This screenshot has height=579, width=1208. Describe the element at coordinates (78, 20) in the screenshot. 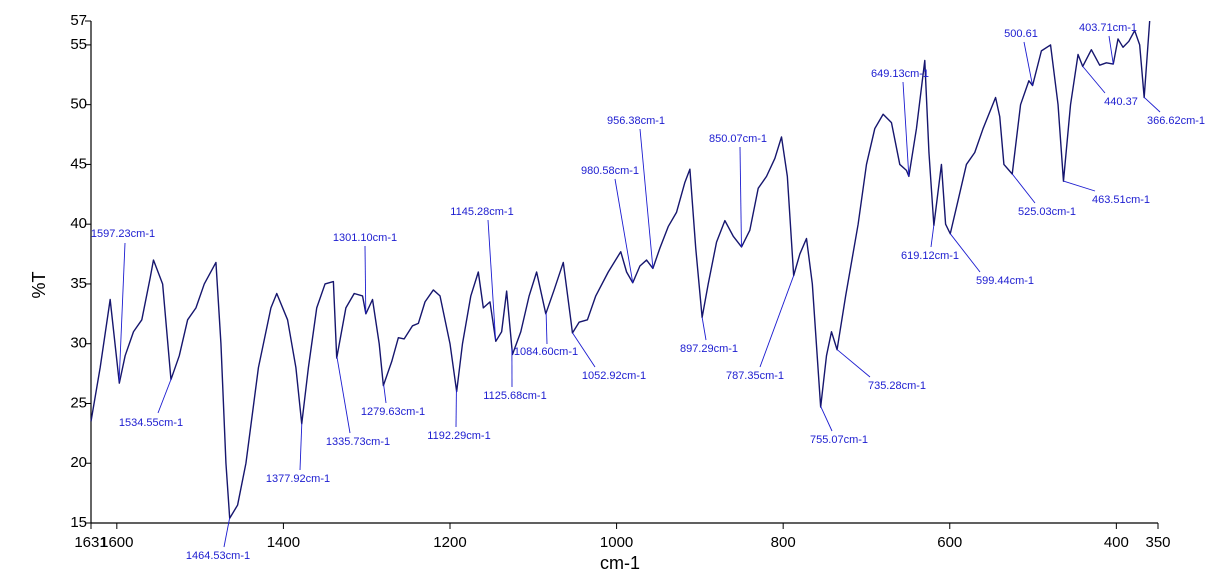

I see `y-tick-label: 57` at that location.